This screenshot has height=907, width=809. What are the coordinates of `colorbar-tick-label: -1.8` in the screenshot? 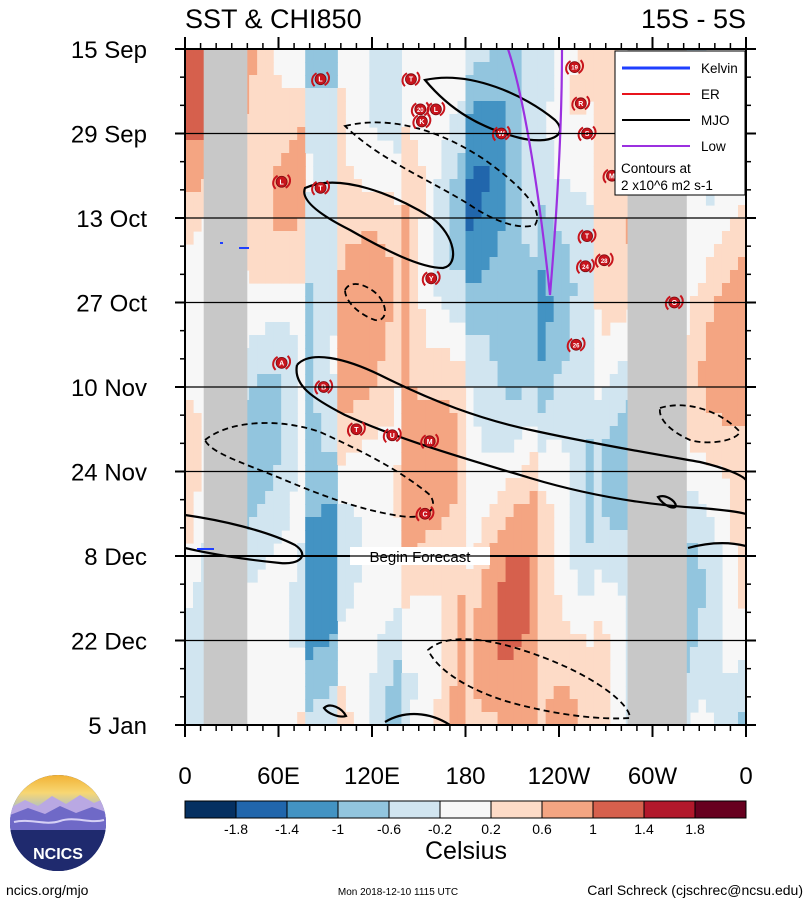 It's located at (236, 829).